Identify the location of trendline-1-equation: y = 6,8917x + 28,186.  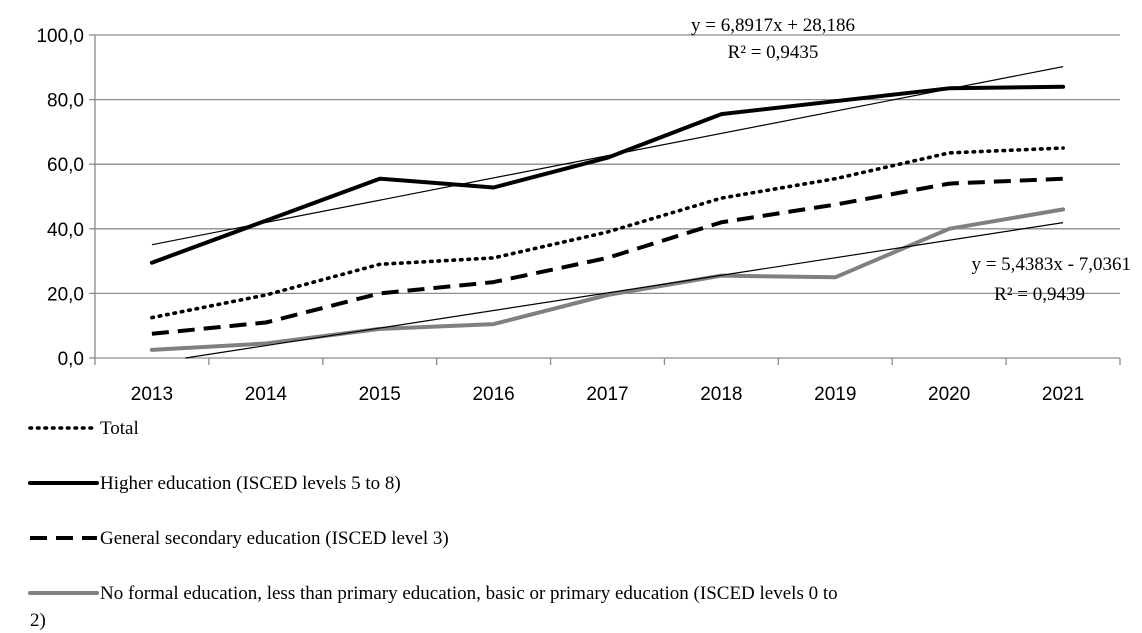
(773, 25).